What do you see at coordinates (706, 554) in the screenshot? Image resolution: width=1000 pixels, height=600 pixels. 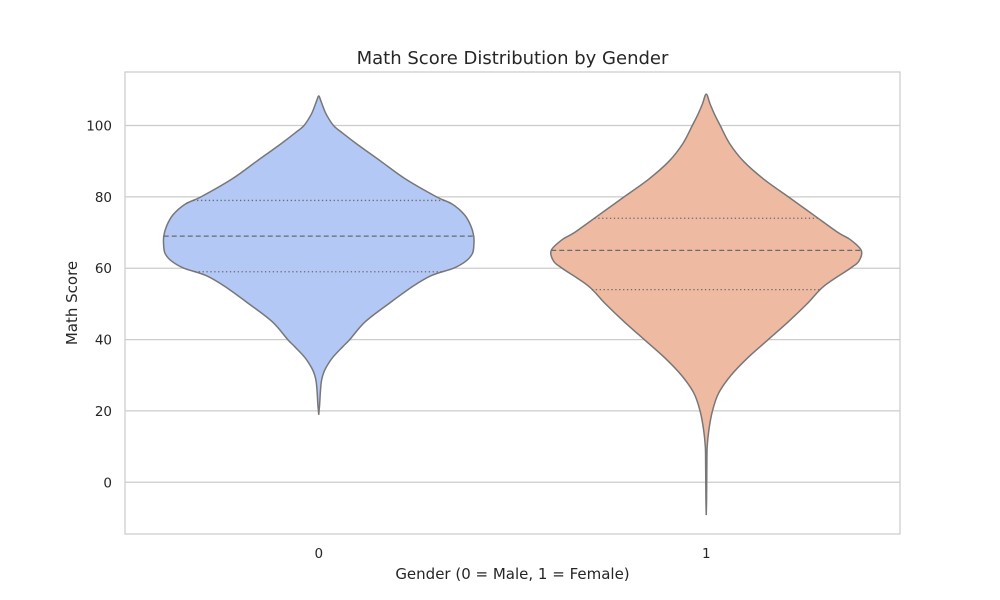 I see `x-tick-label: 1` at bounding box center [706, 554].